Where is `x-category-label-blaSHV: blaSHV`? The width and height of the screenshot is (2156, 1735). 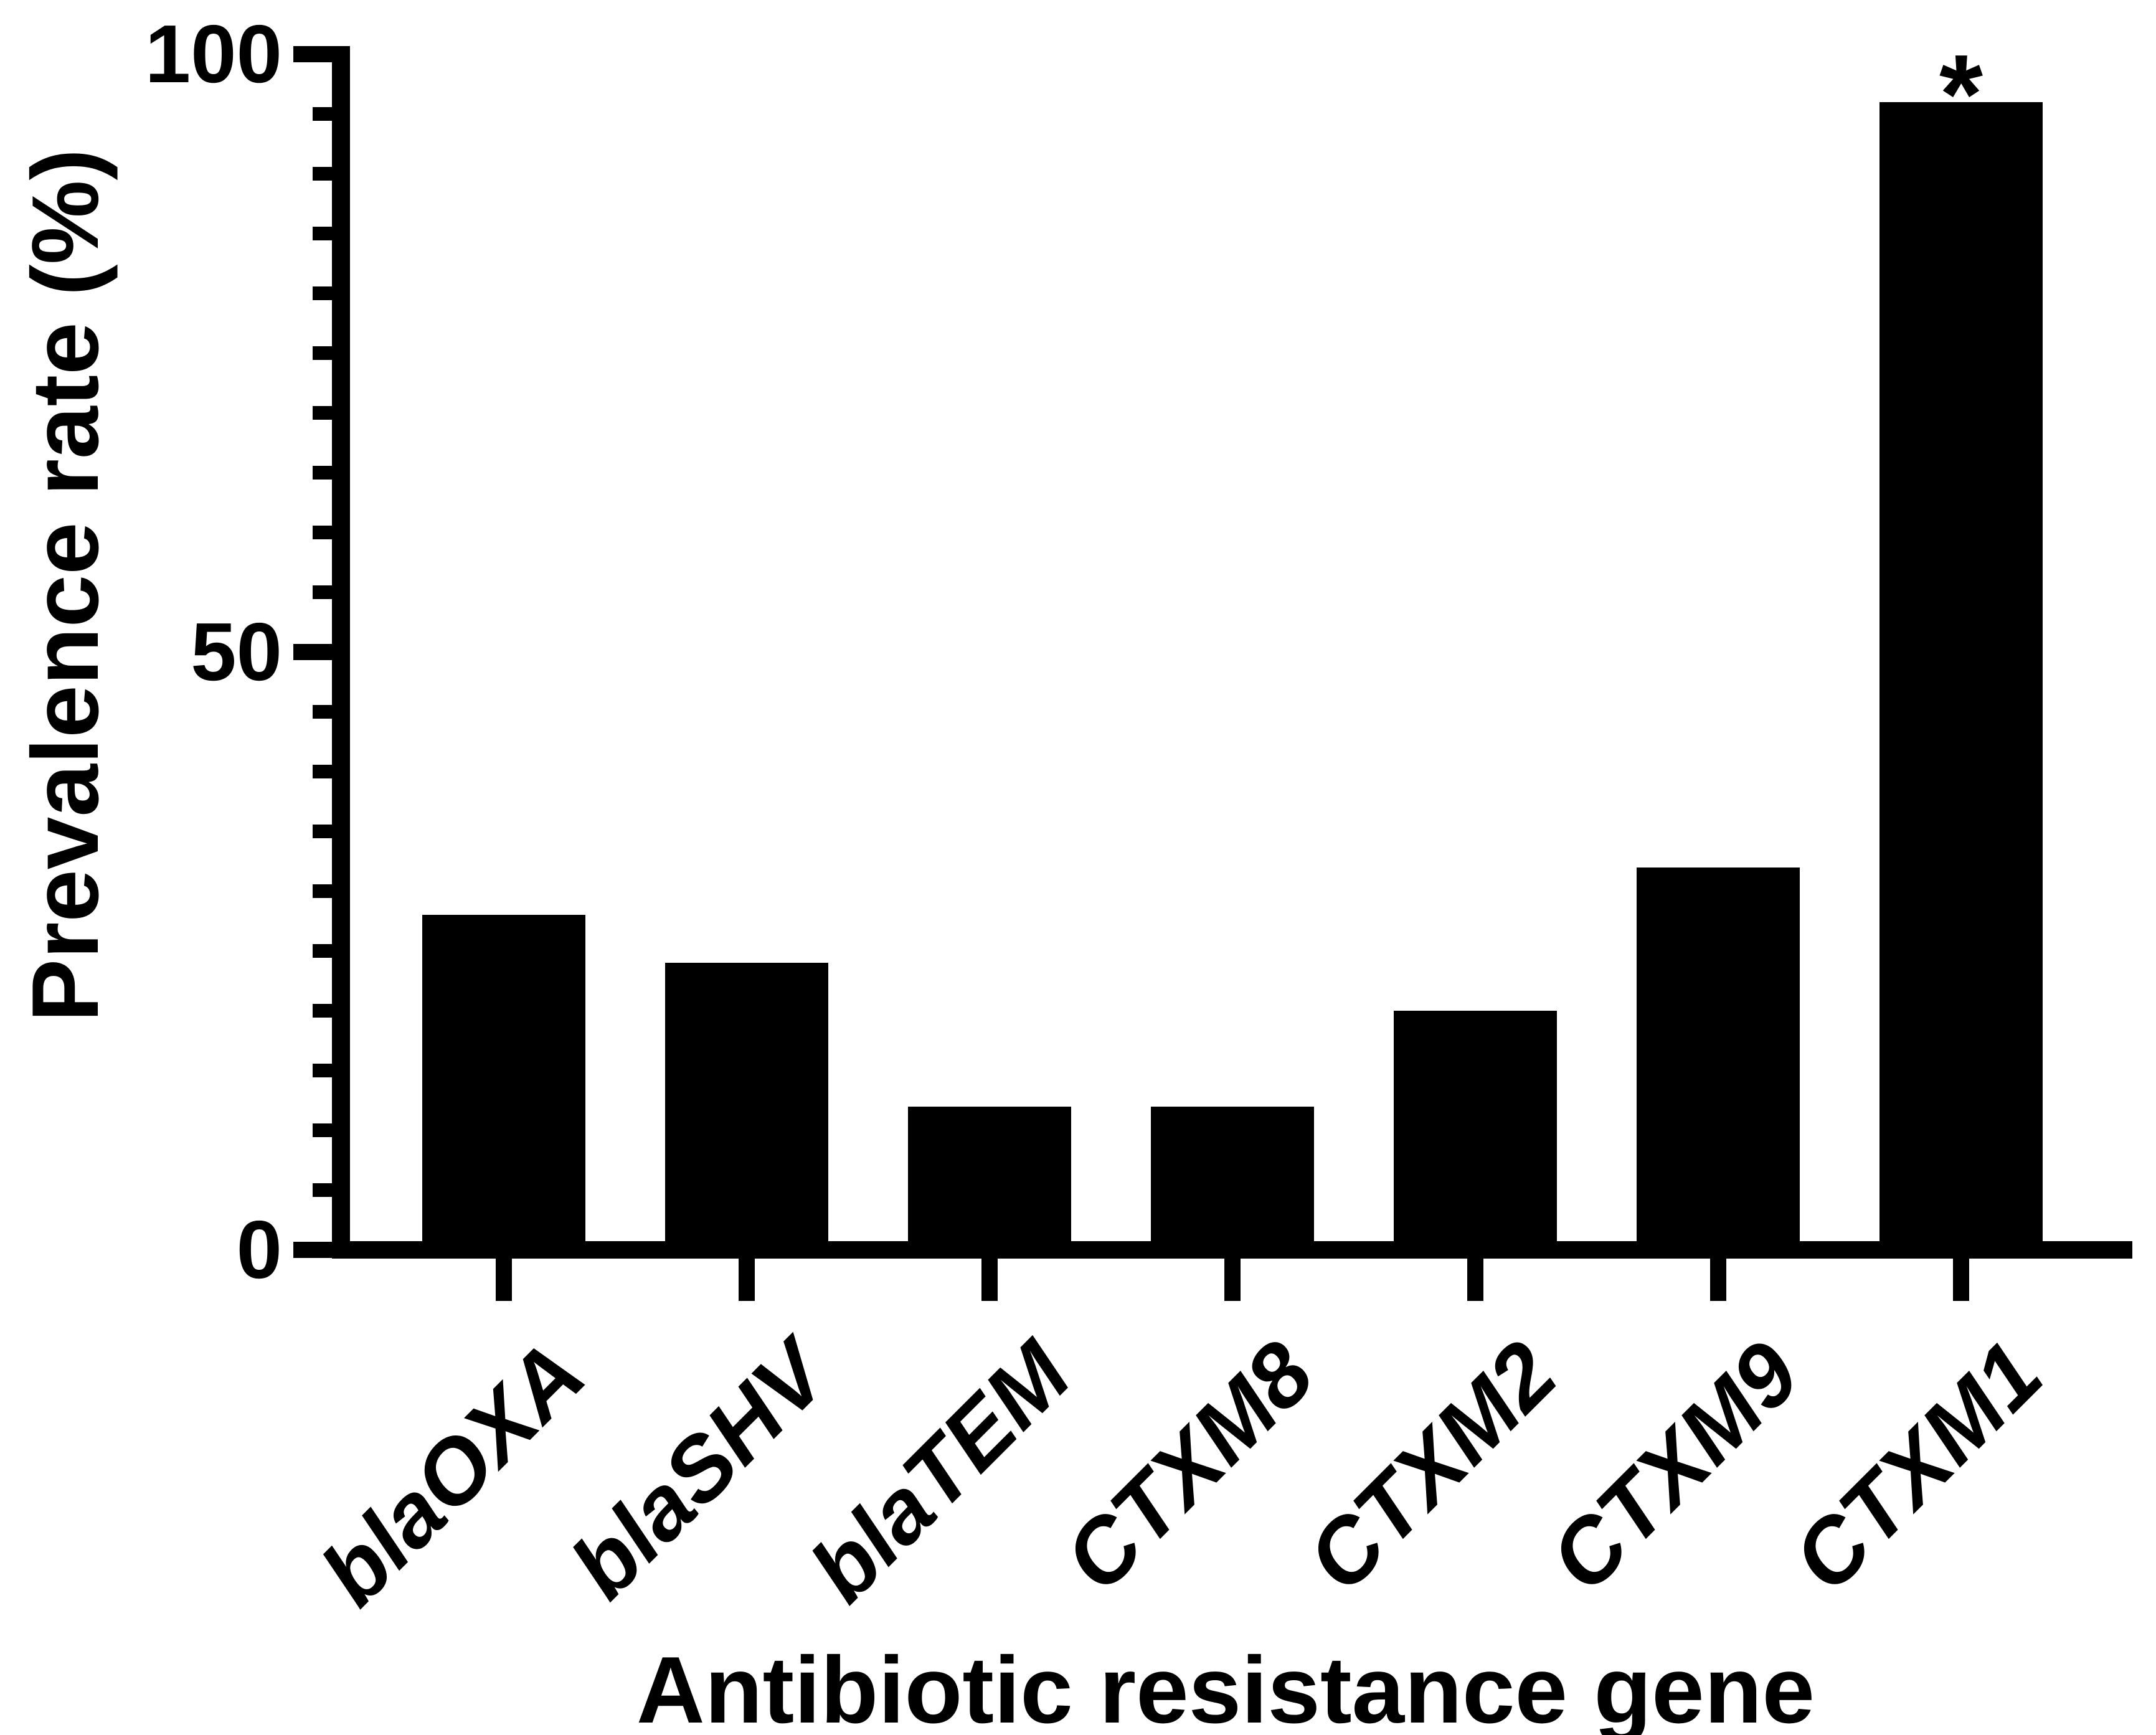 x-category-label-blaSHV: blaSHV is located at coordinates (699, 1470).